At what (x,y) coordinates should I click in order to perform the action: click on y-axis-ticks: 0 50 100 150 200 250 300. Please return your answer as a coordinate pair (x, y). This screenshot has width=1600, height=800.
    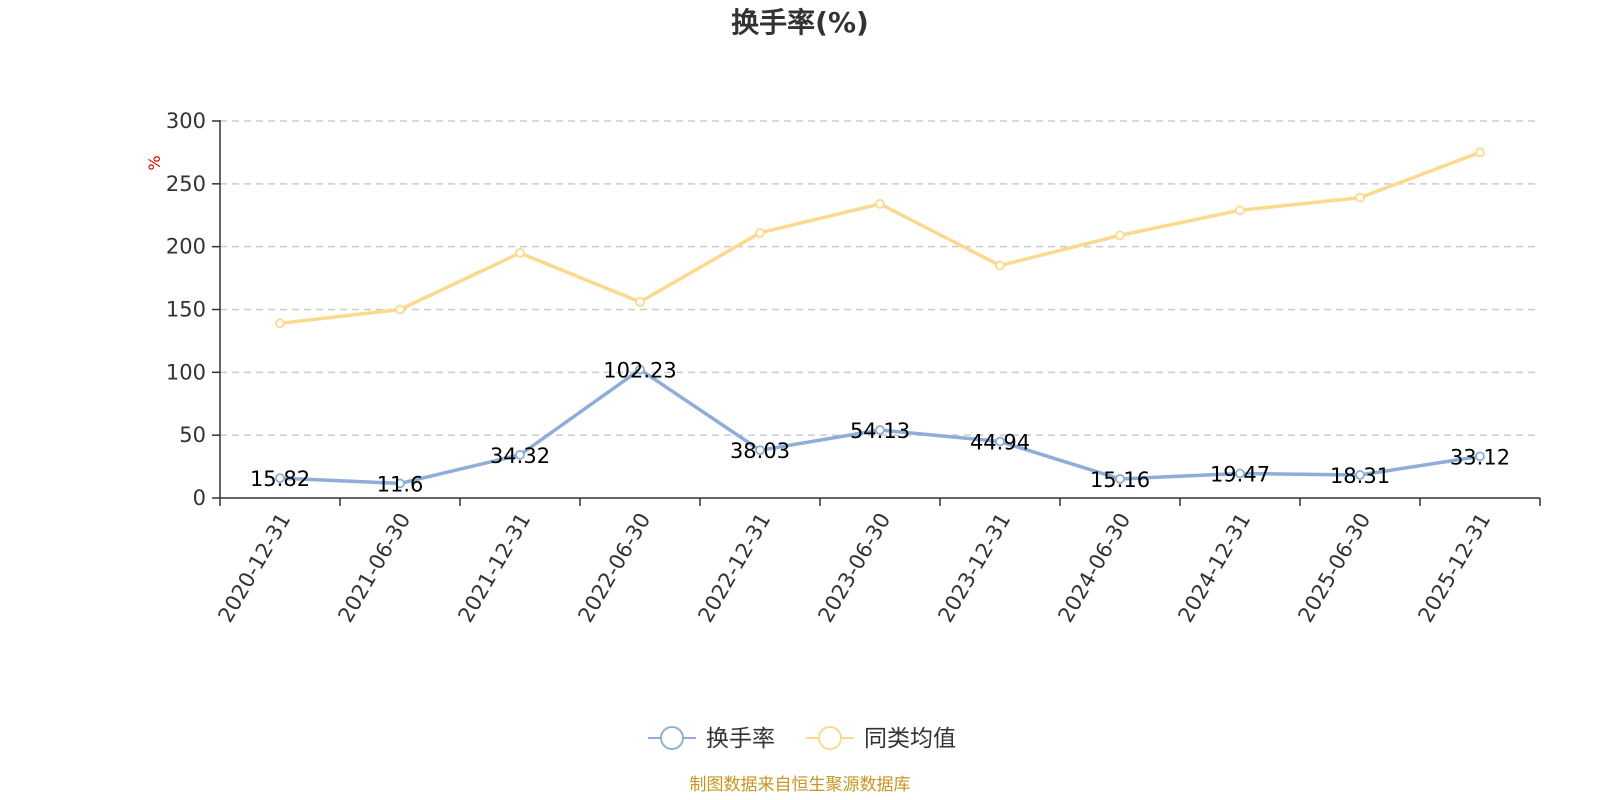
    Looking at the image, I should click on (193, 309).